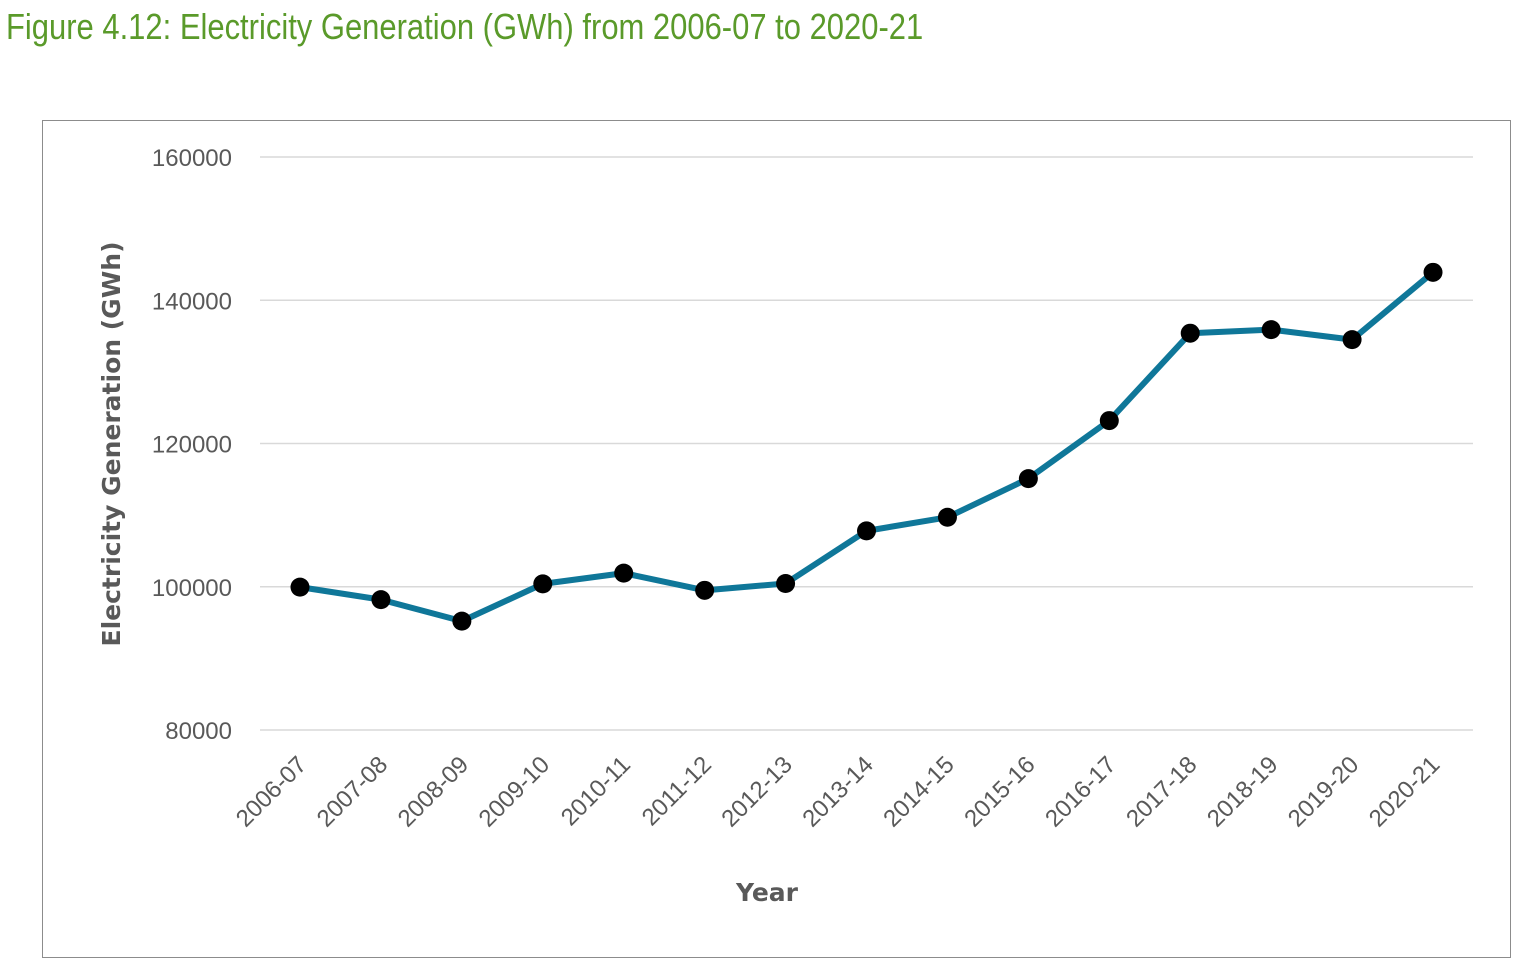  I want to click on x-tick-label: 2006-07, so click(271, 791).